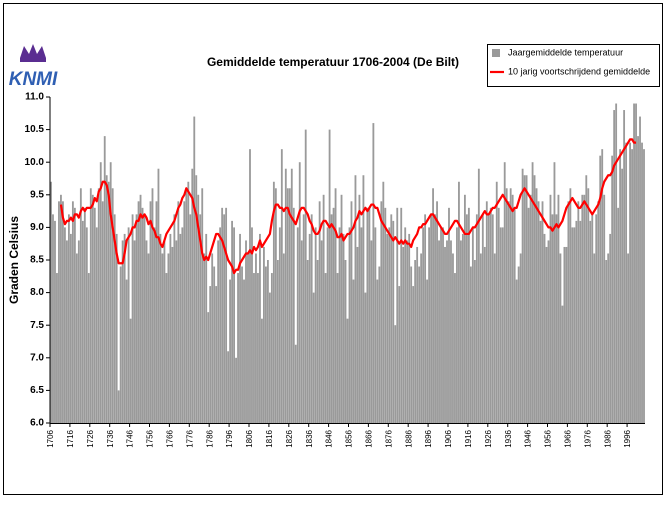 The image size is (667, 505). I want to click on x-tick-label: 1866, so click(368, 438).